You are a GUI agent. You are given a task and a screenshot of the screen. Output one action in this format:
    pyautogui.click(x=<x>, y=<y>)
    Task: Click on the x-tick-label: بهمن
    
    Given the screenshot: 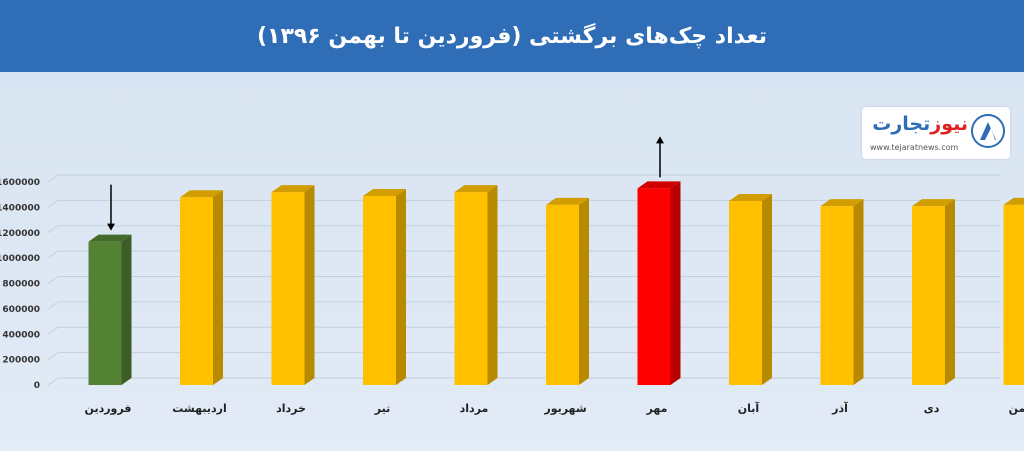 What is the action you would take?
    pyautogui.click(x=1016, y=408)
    